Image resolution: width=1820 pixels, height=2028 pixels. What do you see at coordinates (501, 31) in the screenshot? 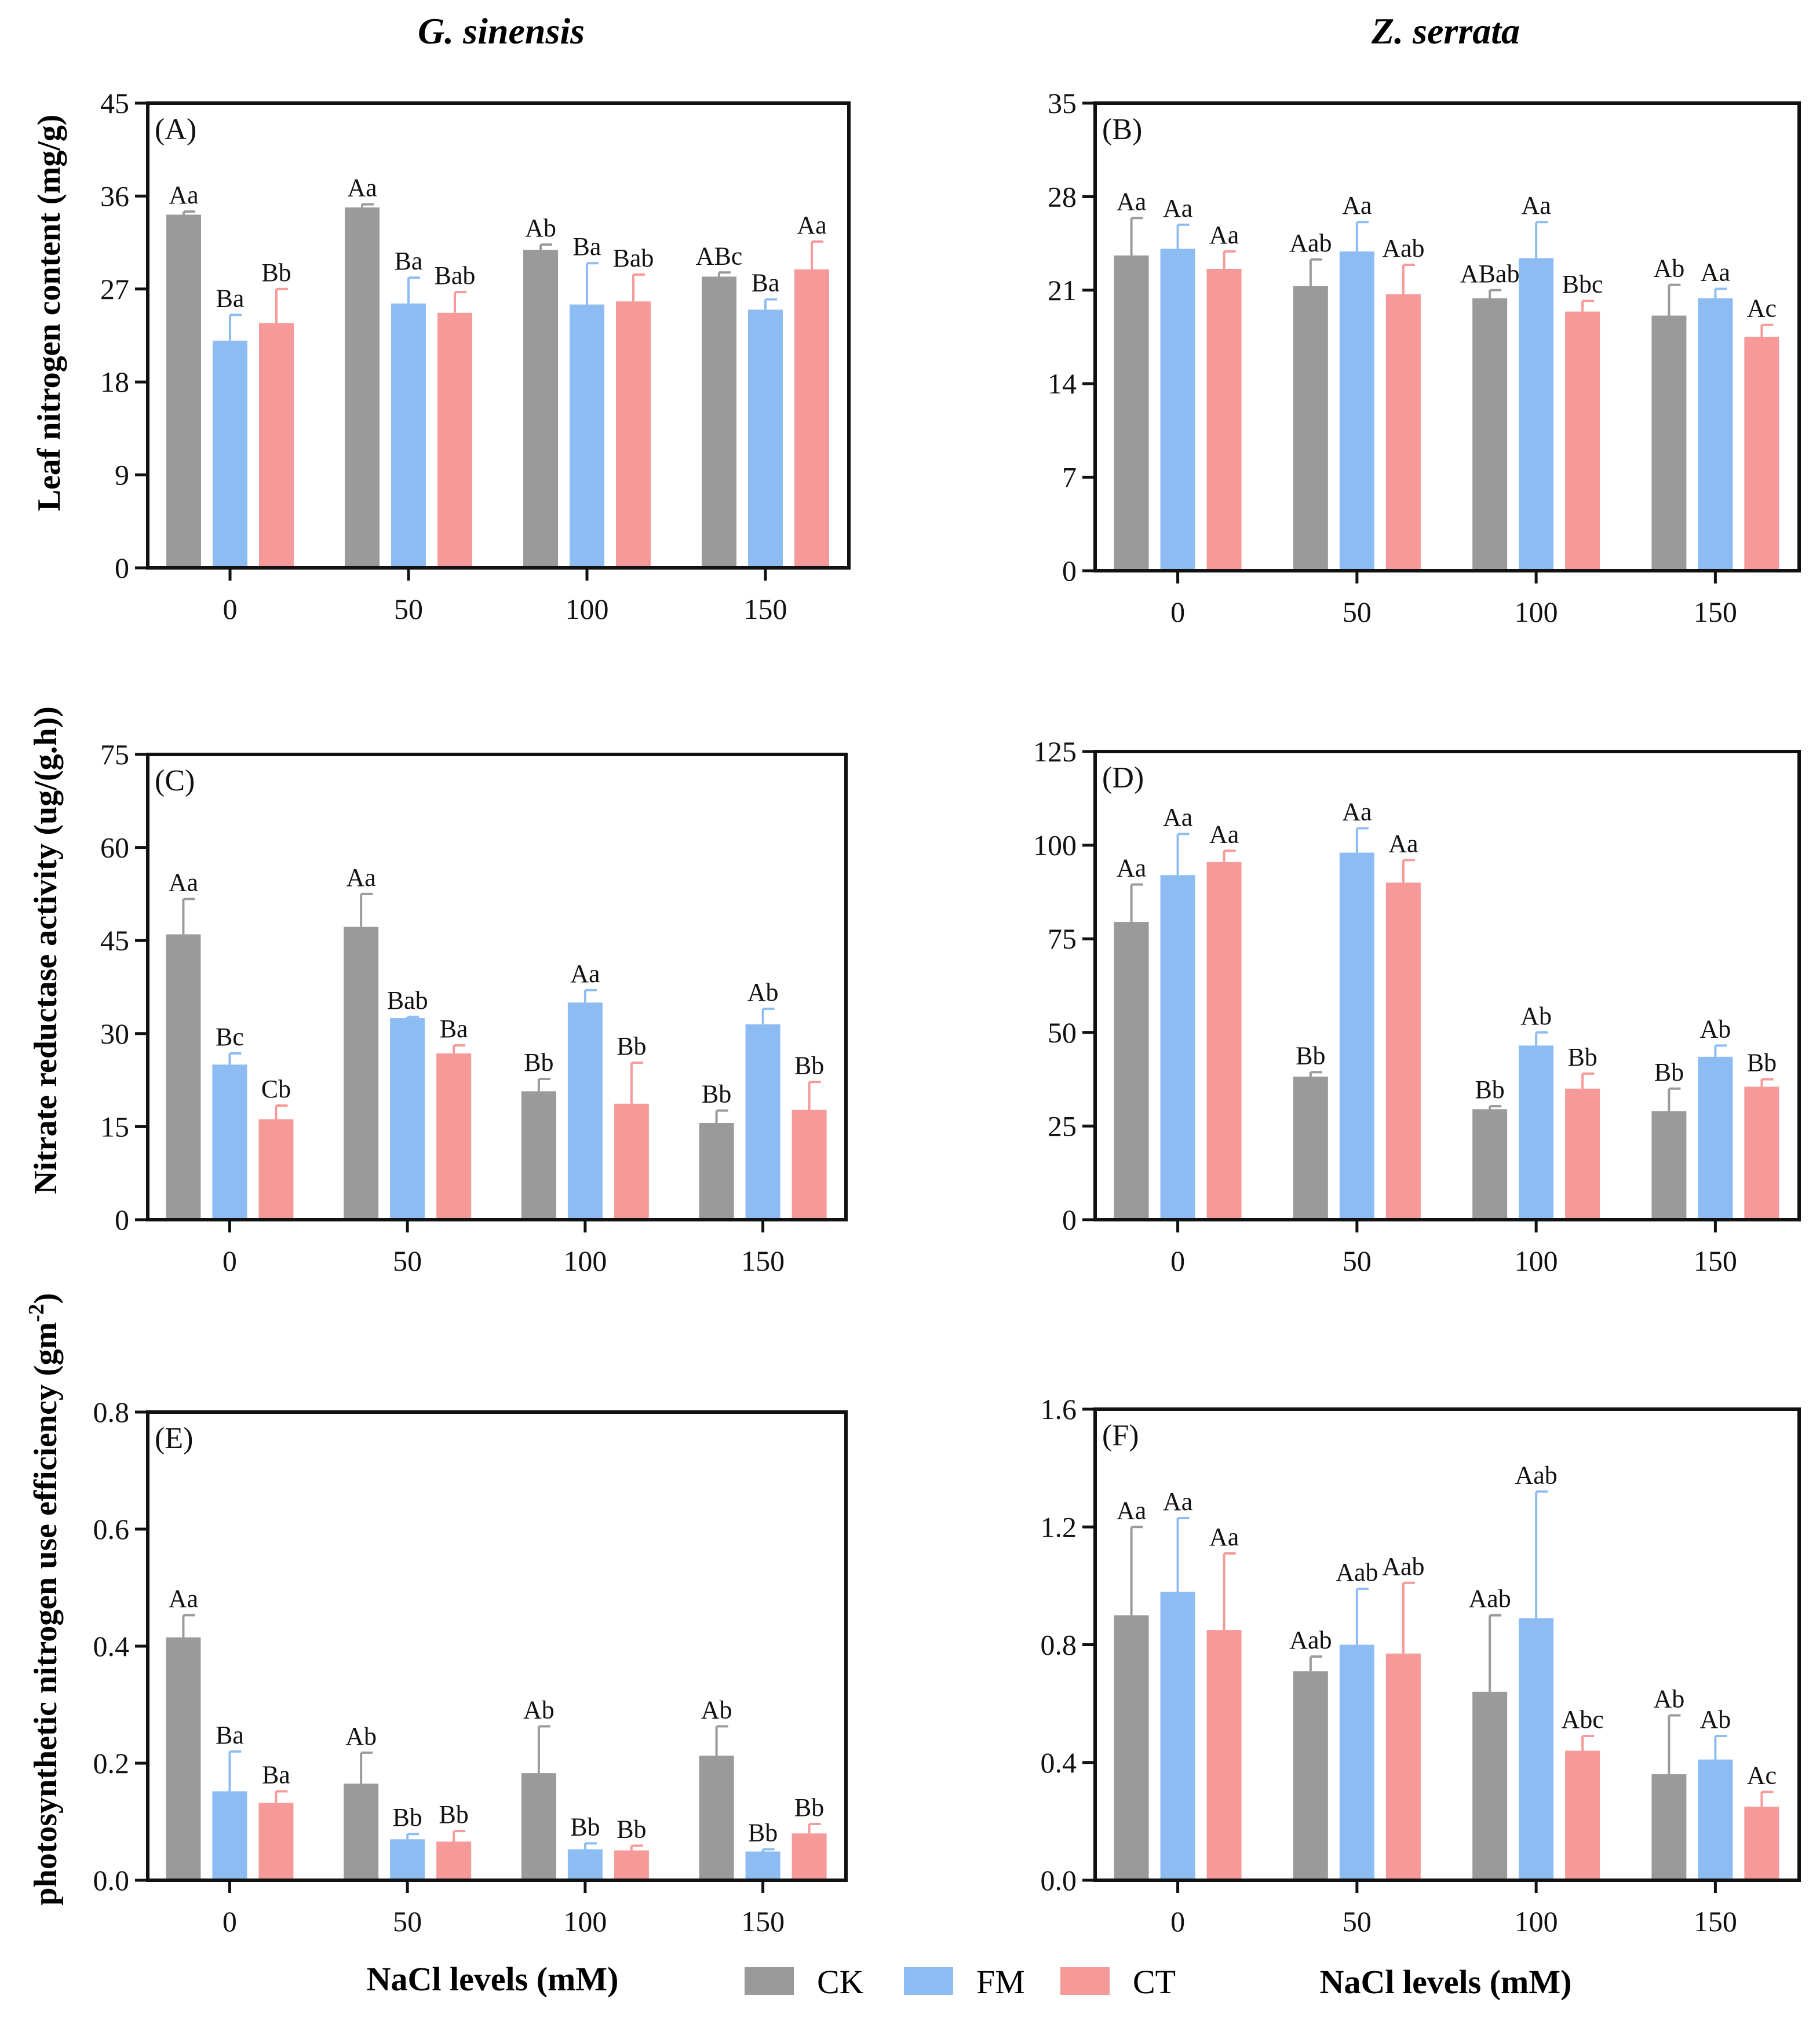
I see `column-title-left: G. sinensis` at bounding box center [501, 31].